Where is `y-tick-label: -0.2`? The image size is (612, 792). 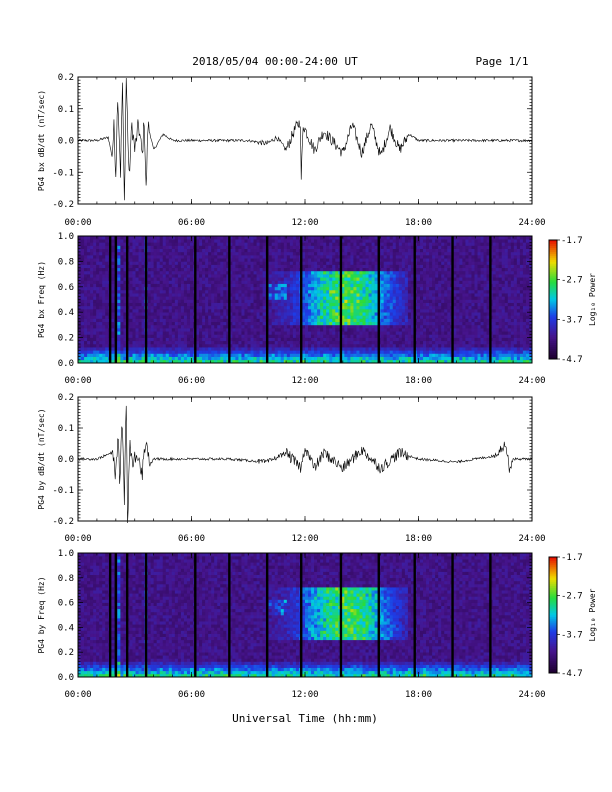 y-tick-label: -0.2 is located at coordinates (63, 205).